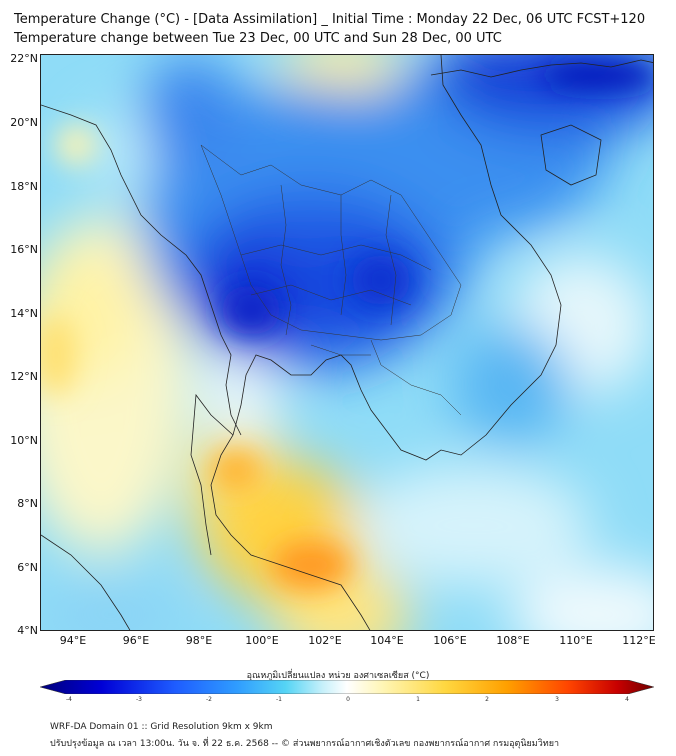  I want to click on lat-label-6n: 6°N, so click(27, 567).